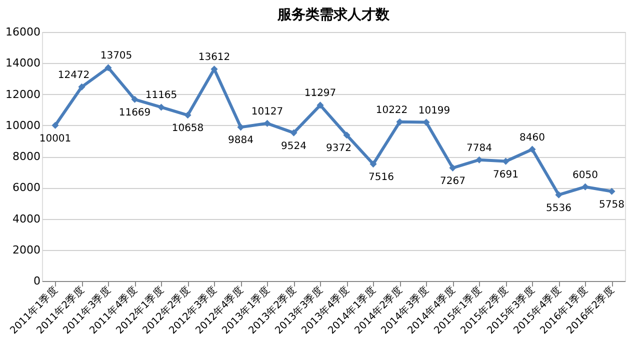 The height and width of the screenshot is (341, 637). I want to click on y-tick-label: 14000, so click(23, 63).